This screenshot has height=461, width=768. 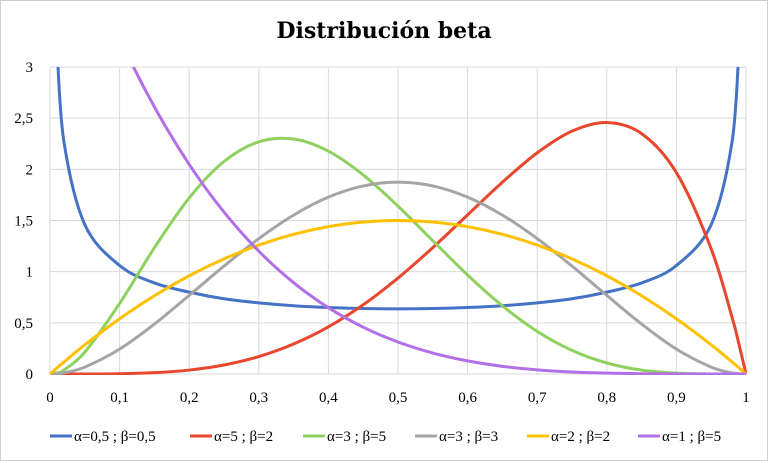 I want to click on legend-item: α=0,5 ; β=0,5, so click(x=103, y=437).